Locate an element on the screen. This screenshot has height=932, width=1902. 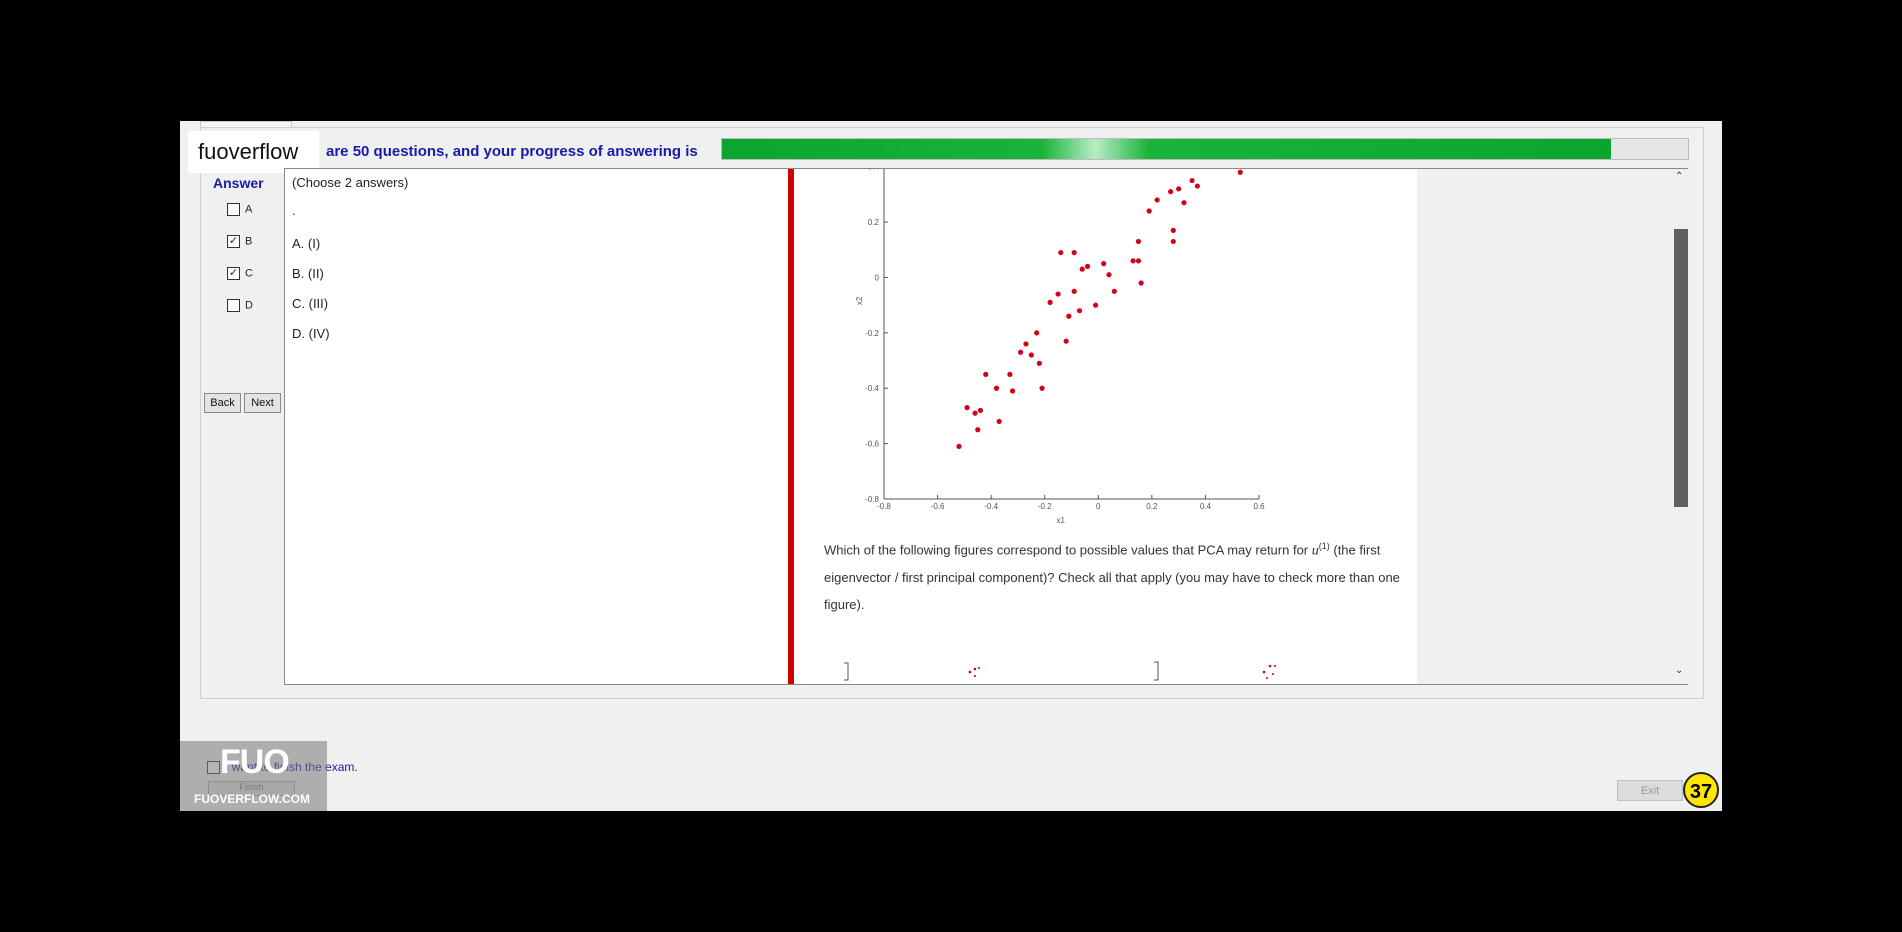
y-tick-label: 0.2 is located at coordinates (874, 222).